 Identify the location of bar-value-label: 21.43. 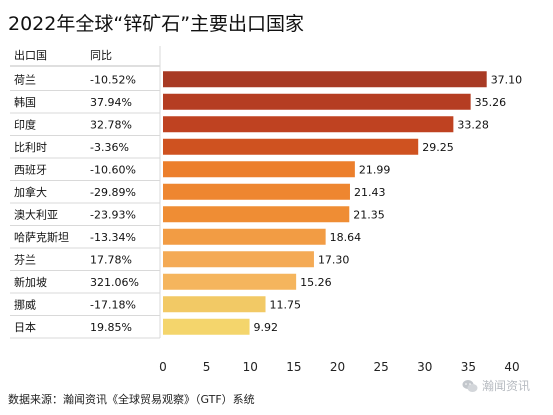
(370, 192).